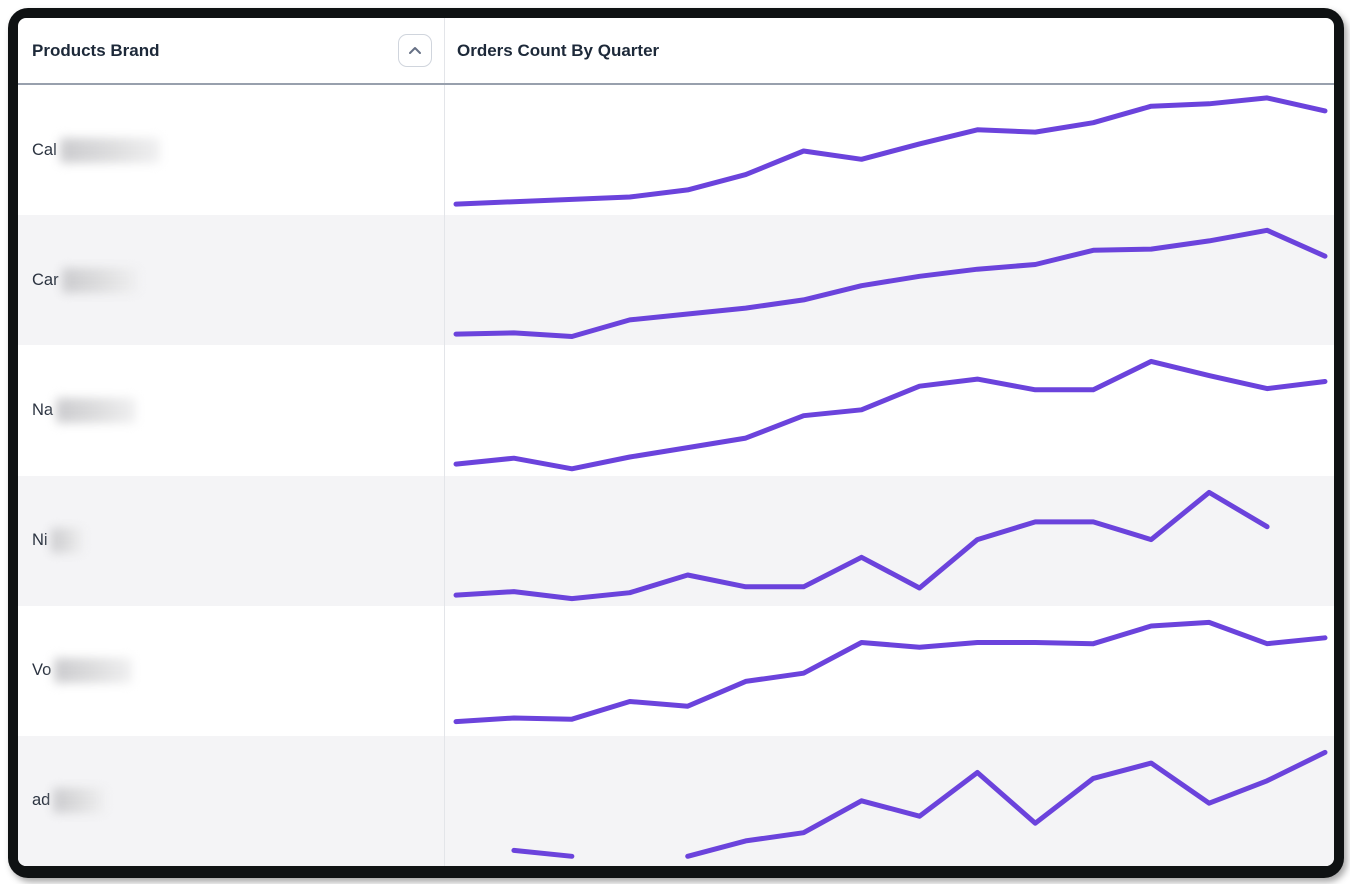  I want to click on brand-cell: Cal, so click(231, 150).